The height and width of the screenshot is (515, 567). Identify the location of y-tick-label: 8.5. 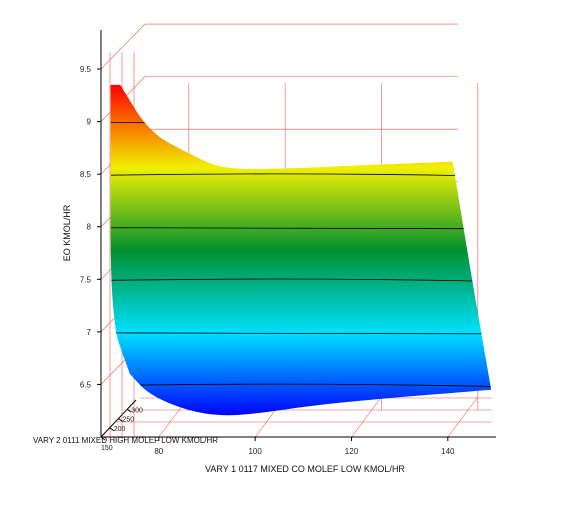
(86, 174).